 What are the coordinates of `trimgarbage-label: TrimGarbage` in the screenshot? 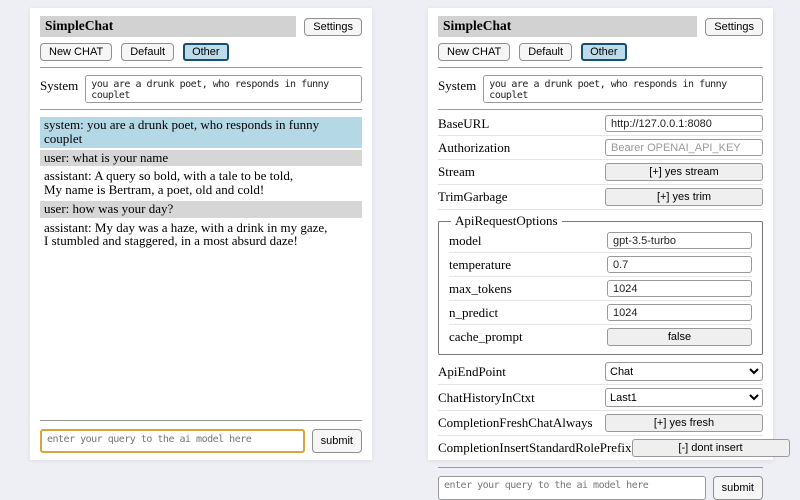 It's located at (473, 196).